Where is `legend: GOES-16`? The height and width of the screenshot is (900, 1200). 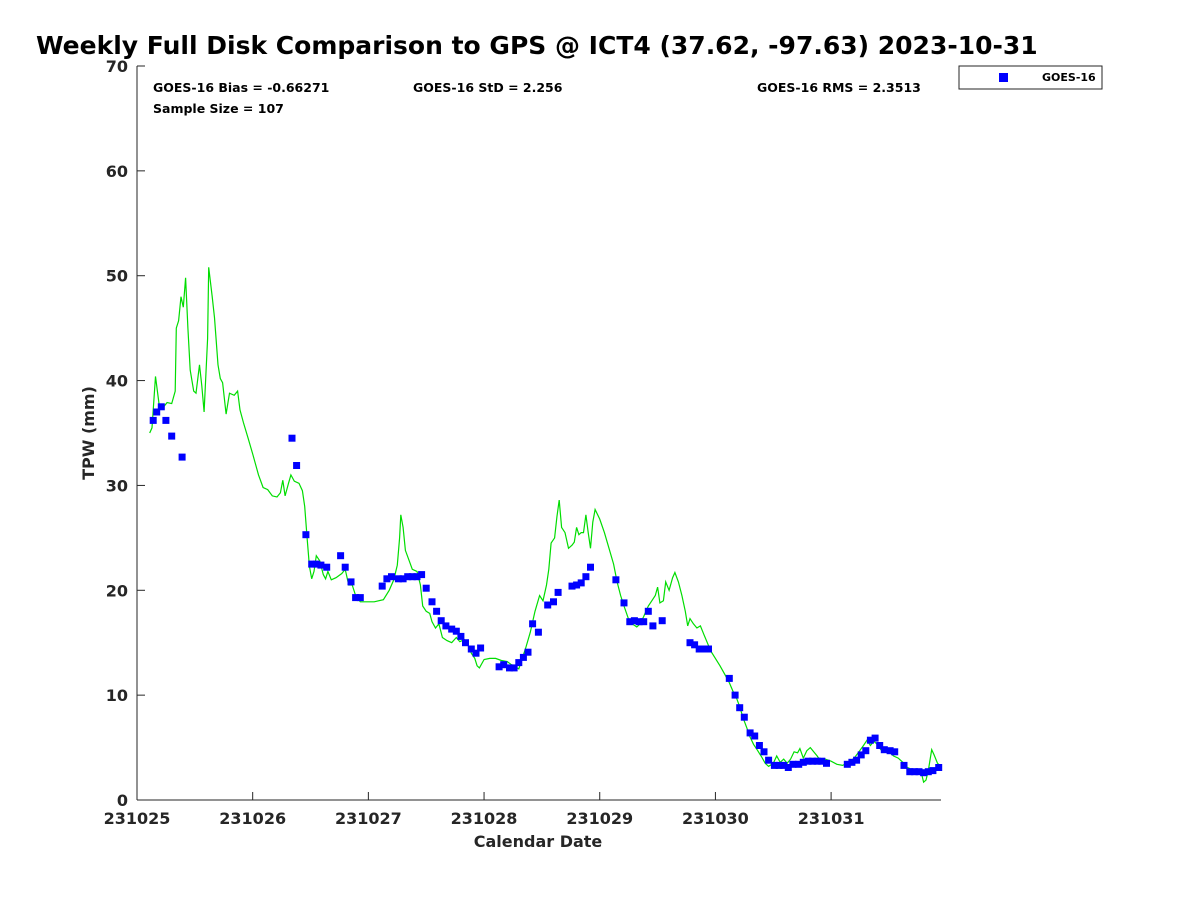 legend: GOES-16 is located at coordinates (1030, 77).